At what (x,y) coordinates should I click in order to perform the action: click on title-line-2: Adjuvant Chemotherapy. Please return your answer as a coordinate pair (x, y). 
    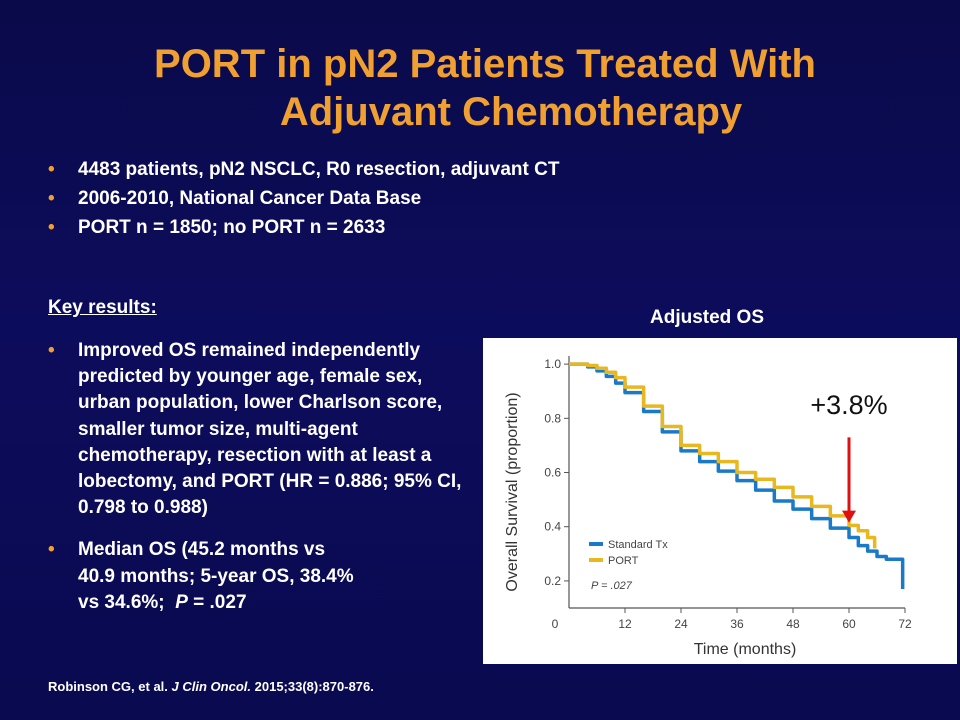
    Looking at the image, I should click on (511, 112).